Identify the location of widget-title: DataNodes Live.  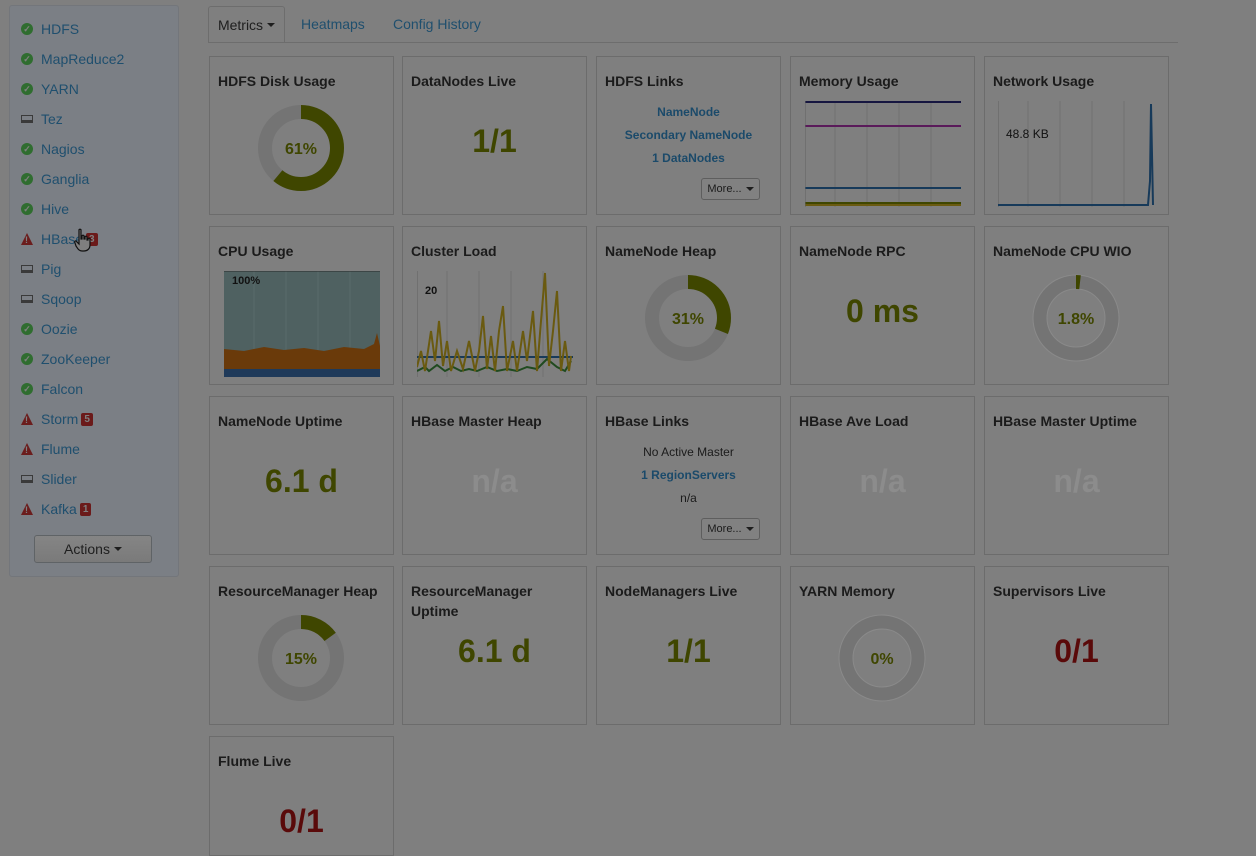
(464, 81).